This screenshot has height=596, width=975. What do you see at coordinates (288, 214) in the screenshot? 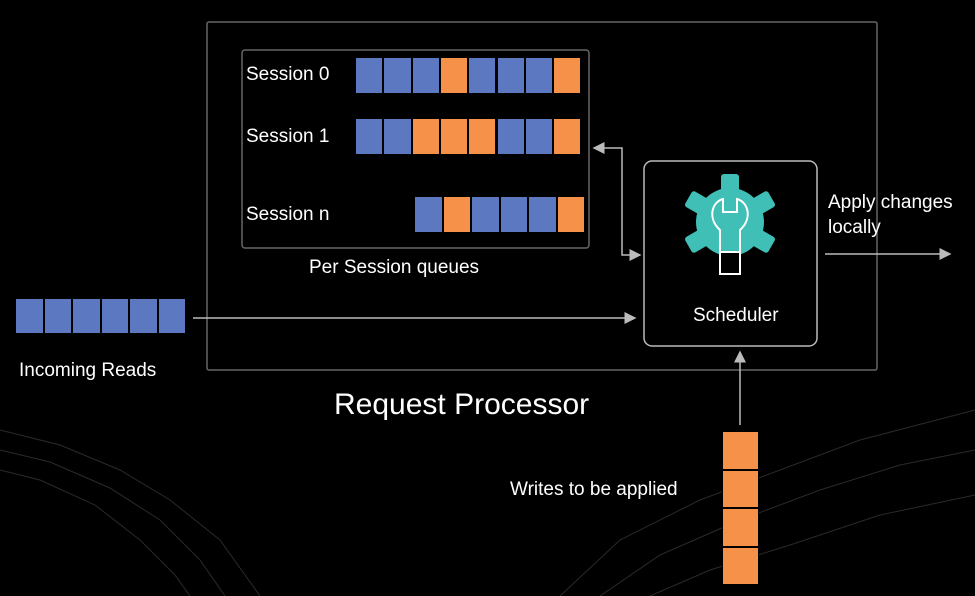
I see `session-label: Session n` at bounding box center [288, 214].